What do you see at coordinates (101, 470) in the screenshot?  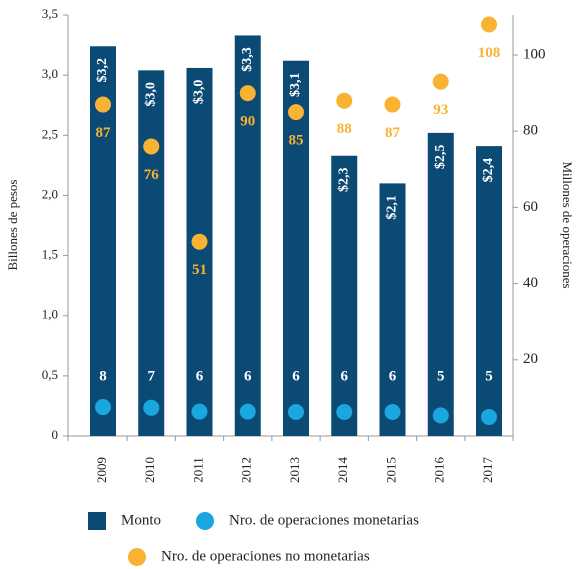 I see `x-tick-label: 2009` at bounding box center [101, 470].